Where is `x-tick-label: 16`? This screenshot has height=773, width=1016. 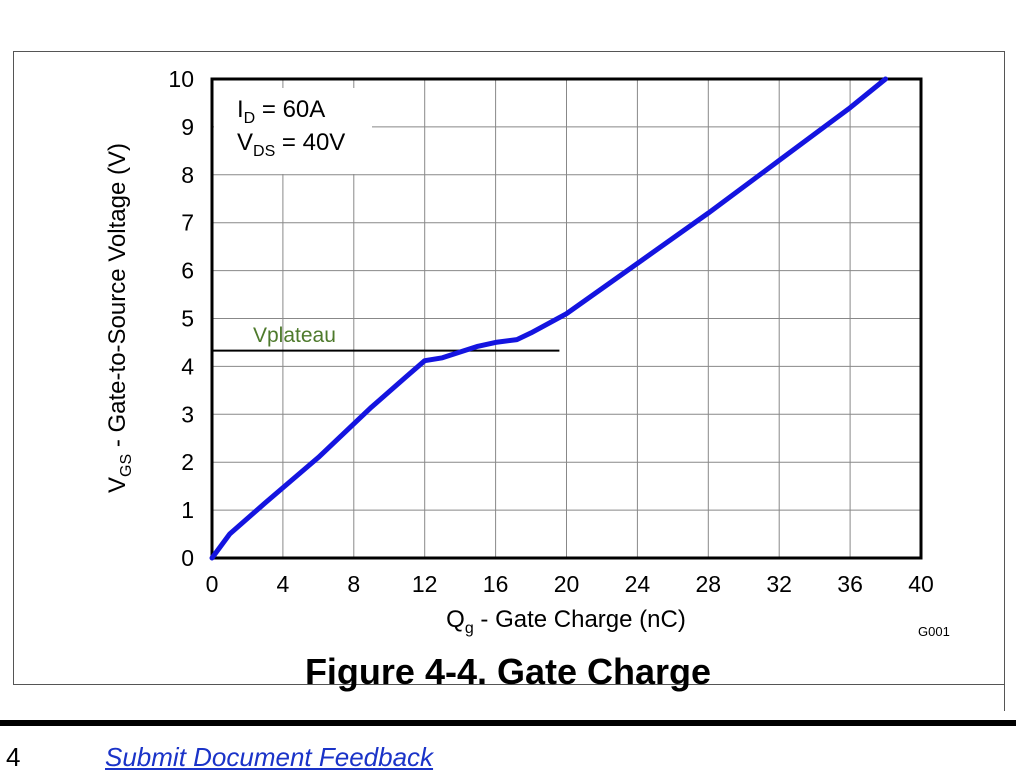 x-tick-label: 16 is located at coordinates (496, 584).